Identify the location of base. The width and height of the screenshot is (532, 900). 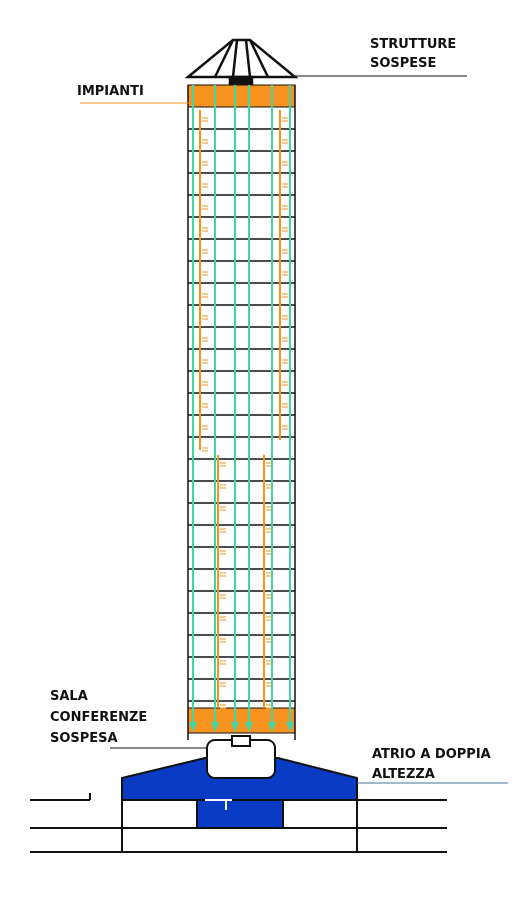
(238, 794).